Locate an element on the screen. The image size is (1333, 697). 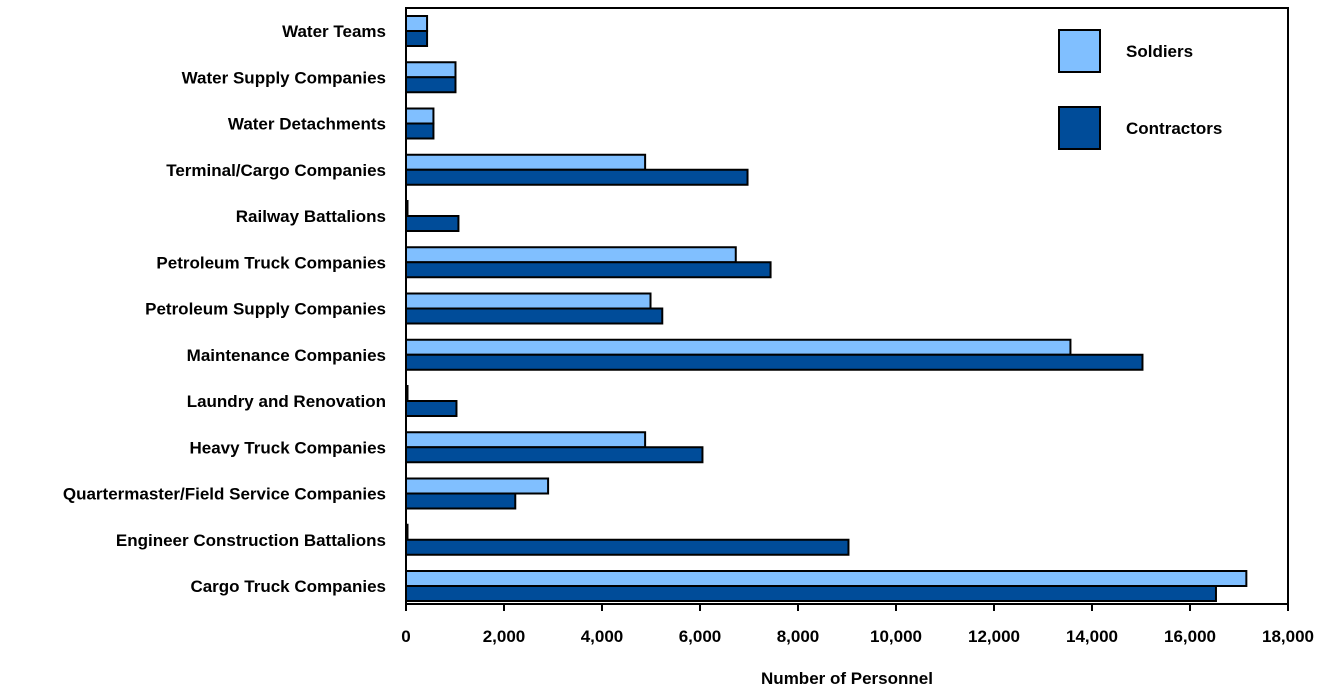
bar-contractors-water-supply-companies is located at coordinates (431, 85).